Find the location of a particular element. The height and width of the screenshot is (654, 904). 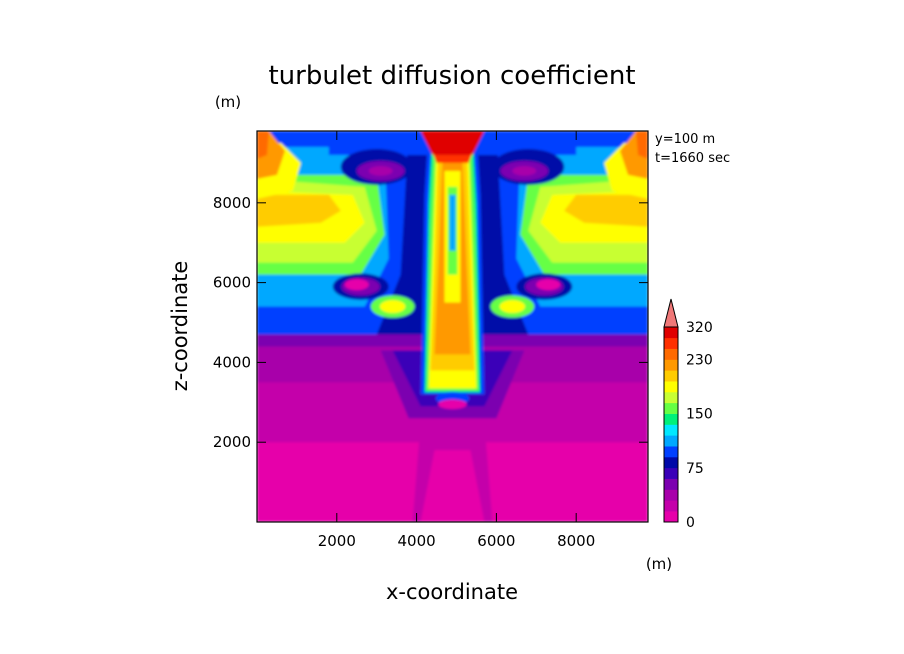

annotation-t: t=1660 sec is located at coordinates (692, 158).